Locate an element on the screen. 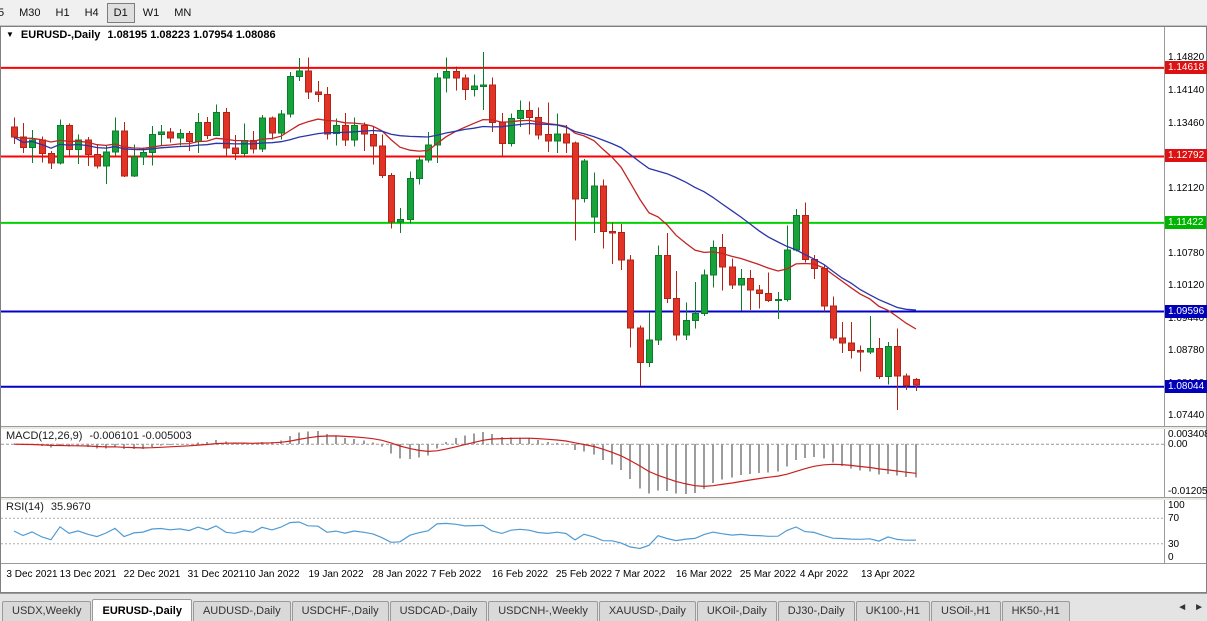  price-axis-tick: 1.10780 is located at coordinates (1186, 254).